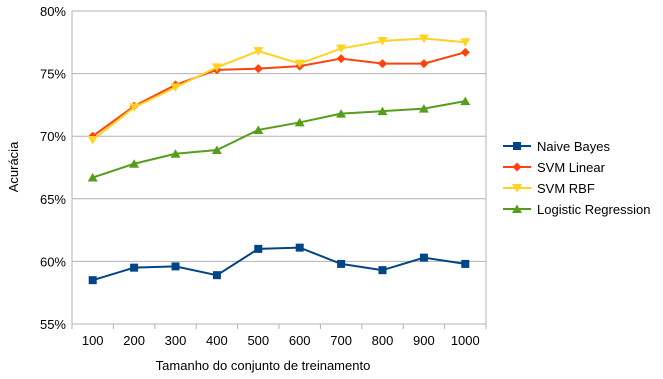 Image resolution: width=663 pixels, height=379 pixels. Describe the element at coordinates (571, 167) in the screenshot. I see `legend-label: SVM Linear` at that location.